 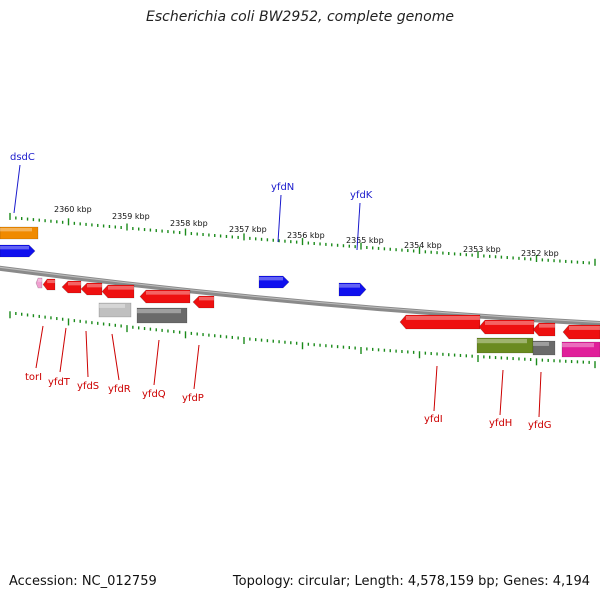 What do you see at coordinates (433, 419) in the screenshot?
I see `gene-label-reverse: yfdI` at bounding box center [433, 419].